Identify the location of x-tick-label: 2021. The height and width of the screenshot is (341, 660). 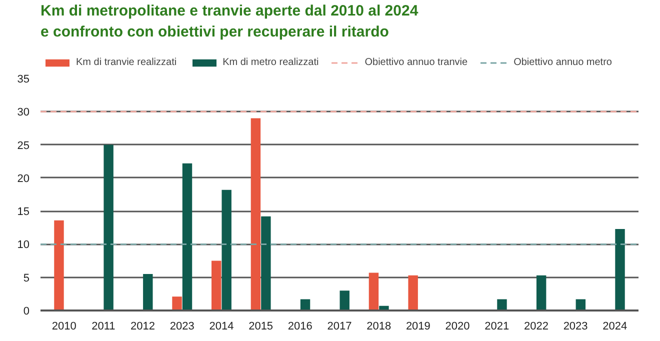
(497, 326).